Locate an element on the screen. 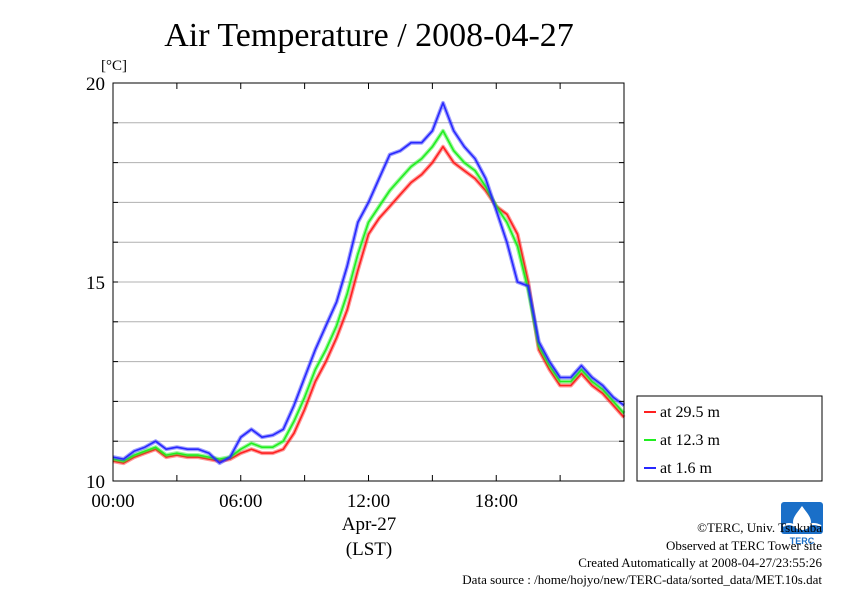 Image resolution: width=842 pixels, height=595 pixels. legend: at 29.5 m at 12.3 m at 1.6 m is located at coordinates (729, 438).